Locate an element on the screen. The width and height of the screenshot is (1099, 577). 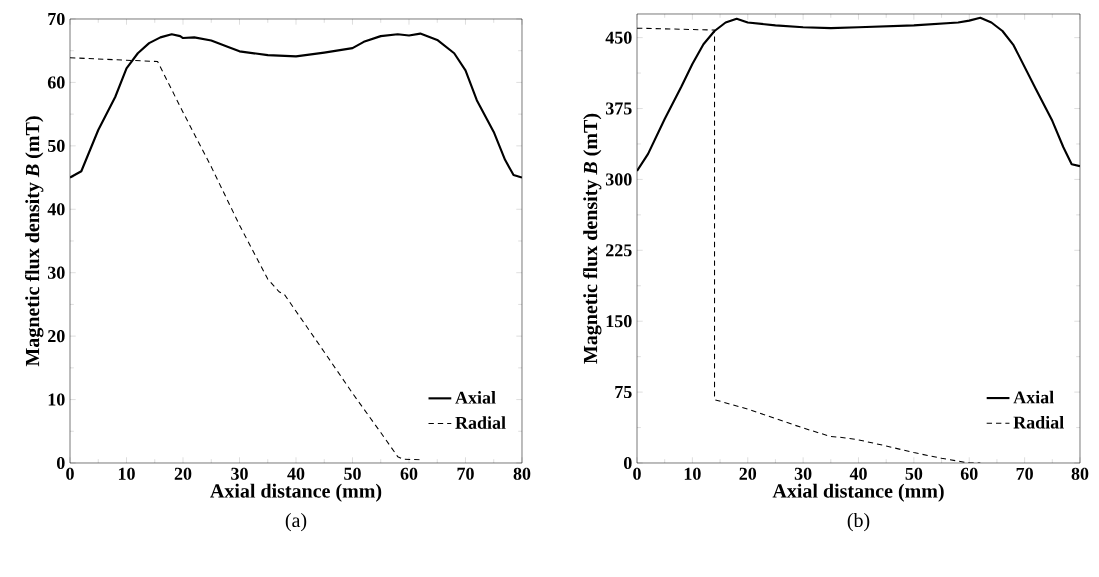
y-tick-label: 300 is located at coordinates (618, 179).